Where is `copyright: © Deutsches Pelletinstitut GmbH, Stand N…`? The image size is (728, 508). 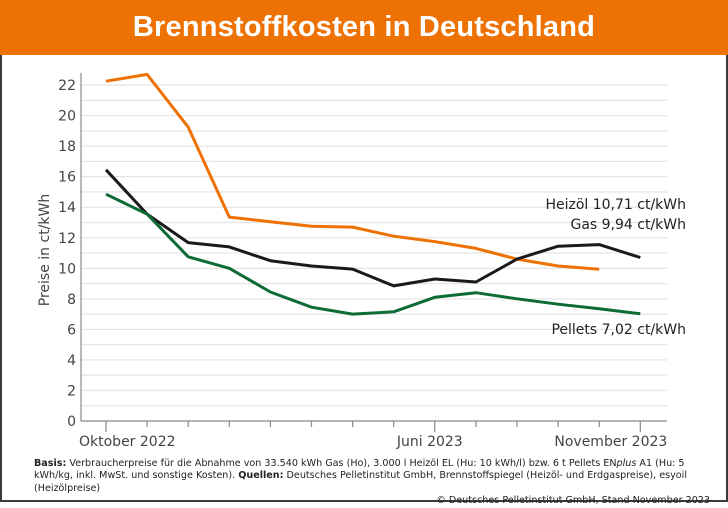 copyright: © Deutsches Pelletinstitut GmbH, Stand N… is located at coordinates (573, 501).